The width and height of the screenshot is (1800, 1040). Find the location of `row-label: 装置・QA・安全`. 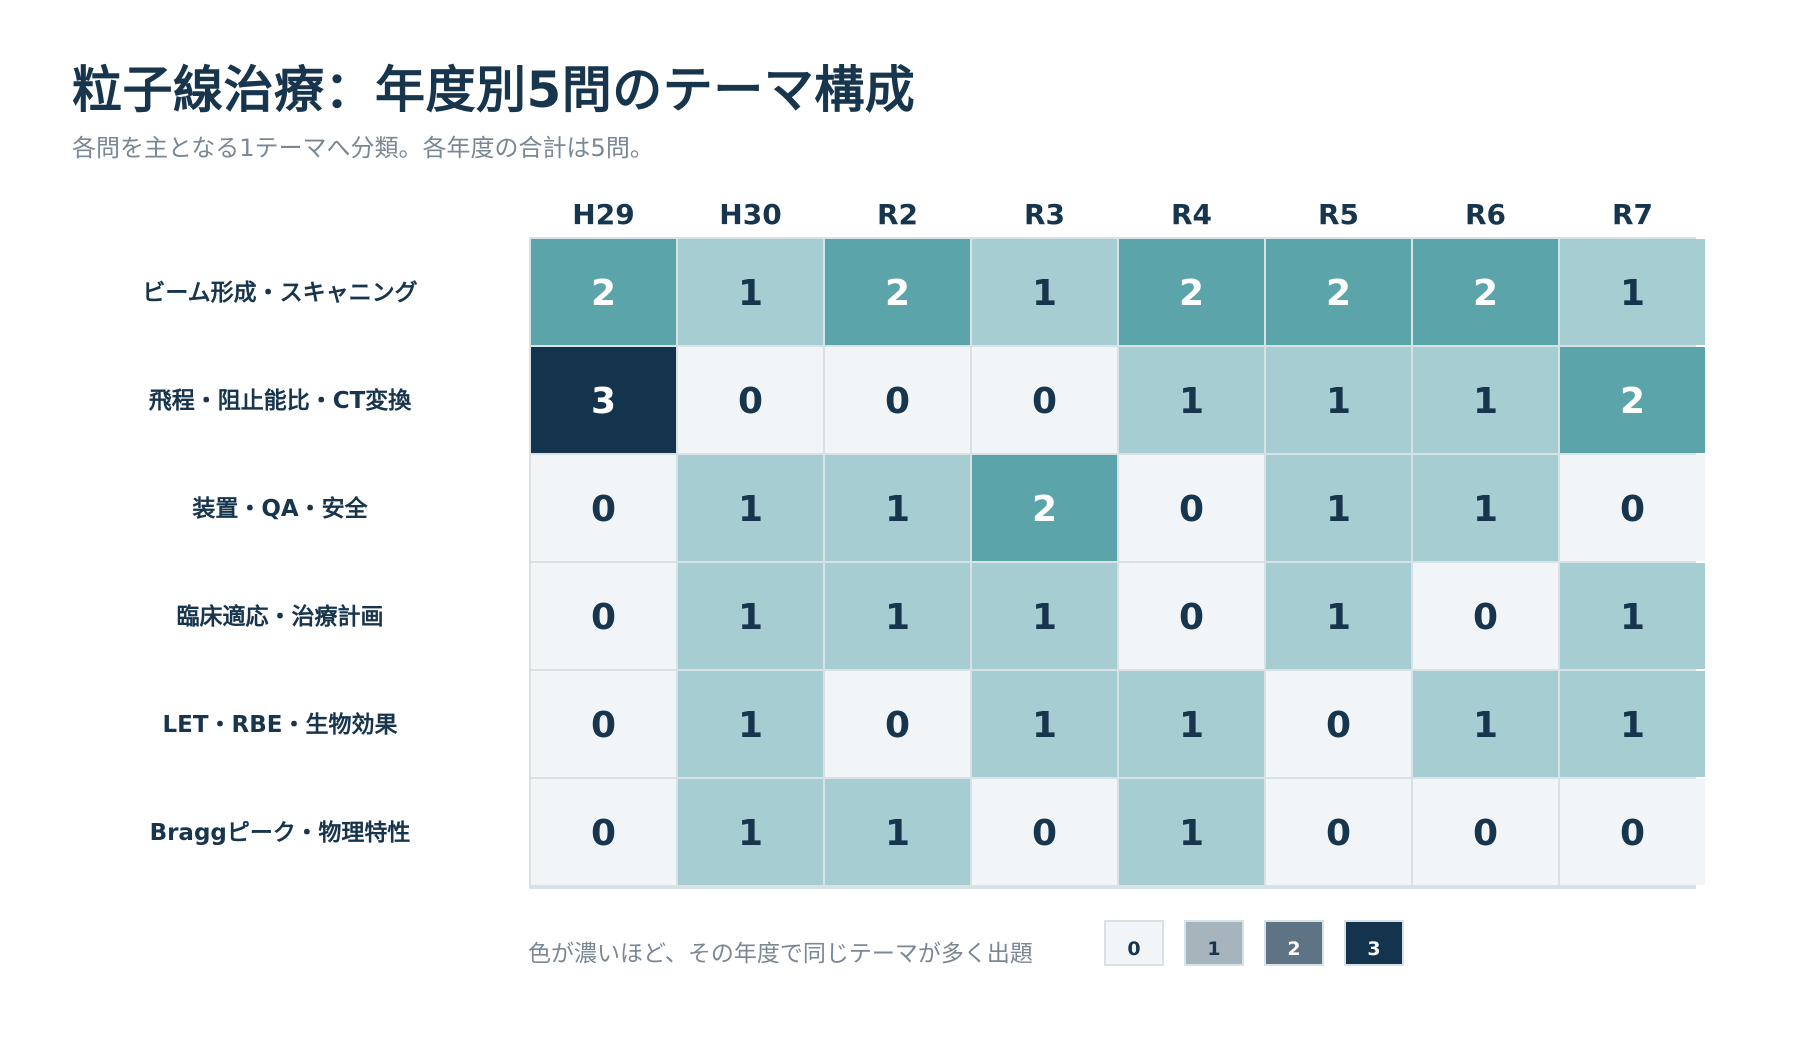

row-label: 装置・QA・安全 is located at coordinates (280, 508).